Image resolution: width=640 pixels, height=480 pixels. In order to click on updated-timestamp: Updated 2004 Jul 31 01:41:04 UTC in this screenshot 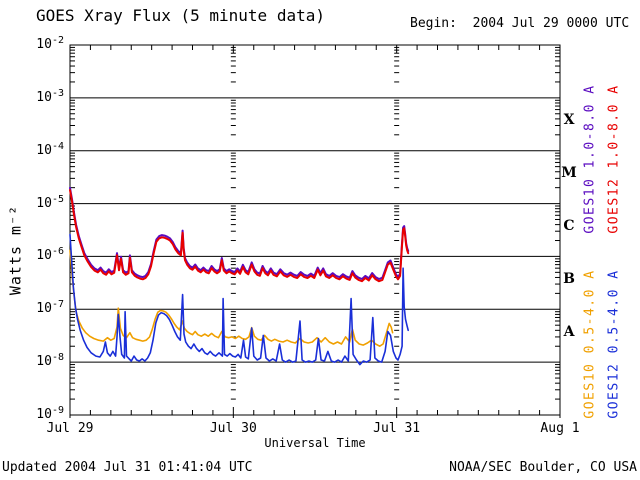, I will do `click(127, 467)`.